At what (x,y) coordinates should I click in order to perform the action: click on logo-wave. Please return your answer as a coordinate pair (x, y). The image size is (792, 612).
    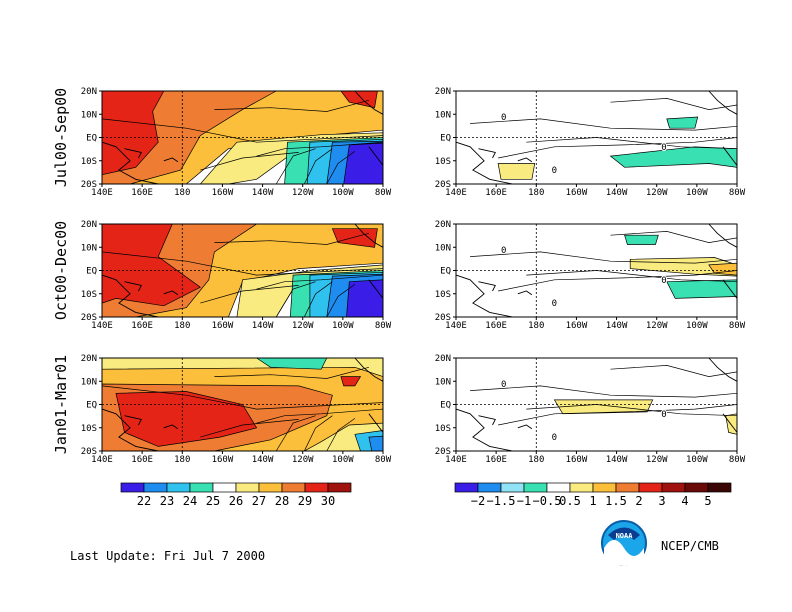
    Looking at the image, I should click on (624, 553).